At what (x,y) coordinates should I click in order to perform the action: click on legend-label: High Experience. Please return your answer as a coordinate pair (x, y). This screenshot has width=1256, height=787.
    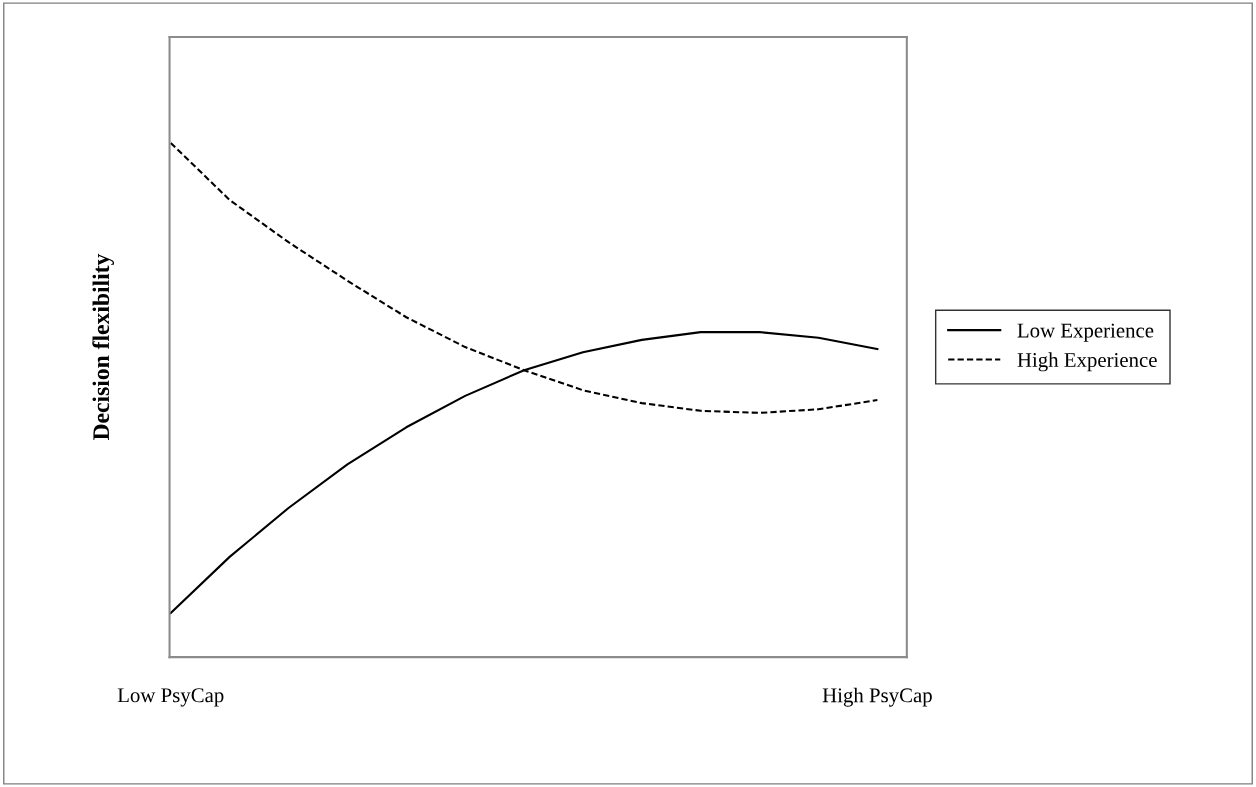
    Looking at the image, I should click on (1087, 362).